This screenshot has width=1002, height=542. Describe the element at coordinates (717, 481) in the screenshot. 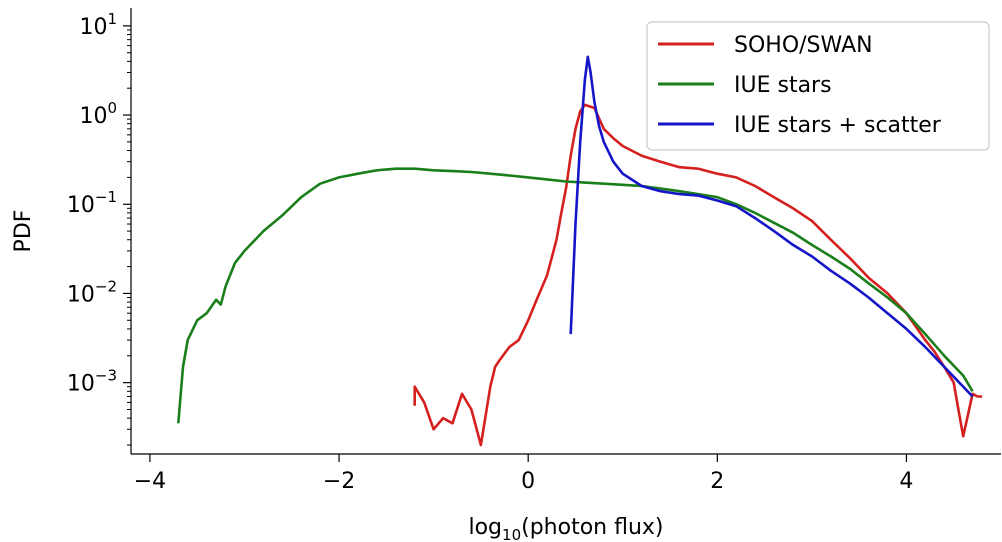

I see `x-tick-label: 2` at that location.